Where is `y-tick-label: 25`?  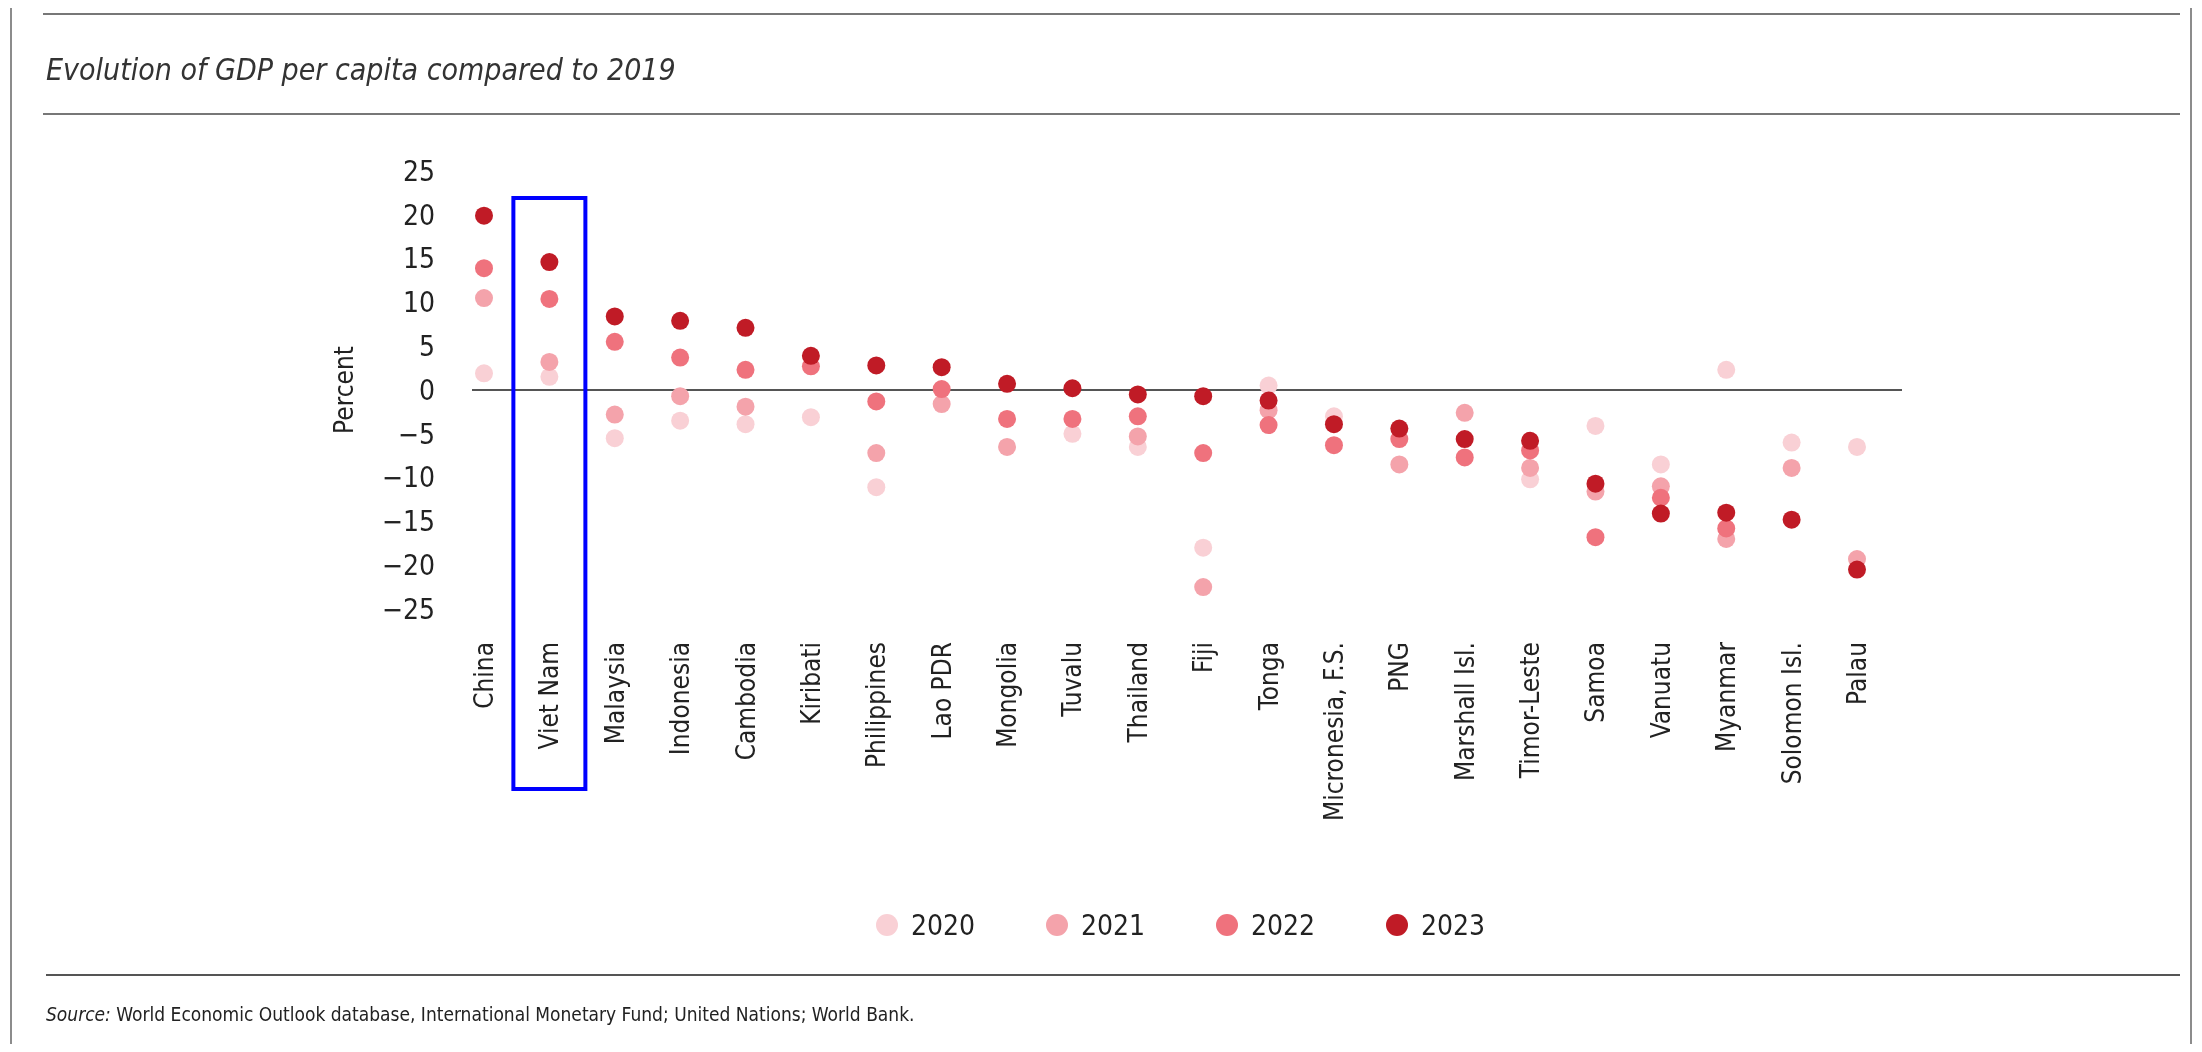 y-tick-label: 25 is located at coordinates (418, 171).